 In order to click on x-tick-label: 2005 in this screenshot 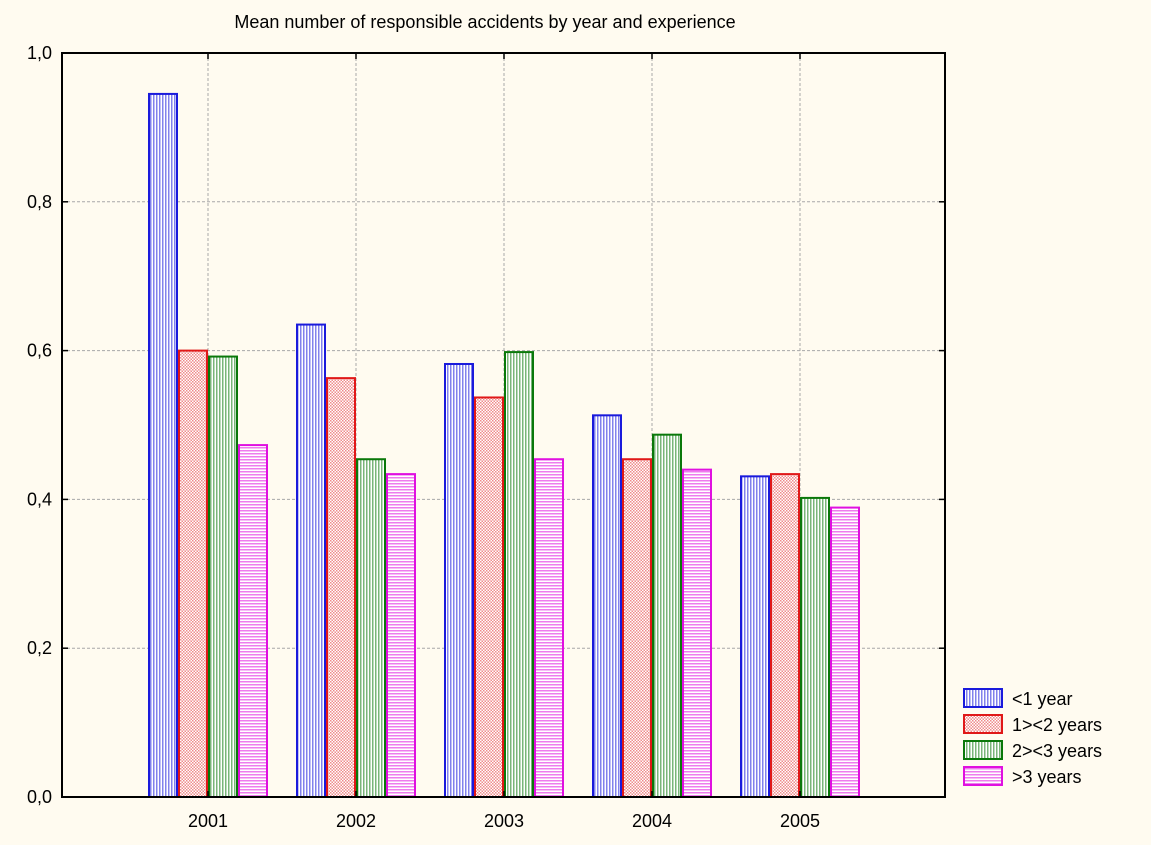, I will do `click(800, 821)`.